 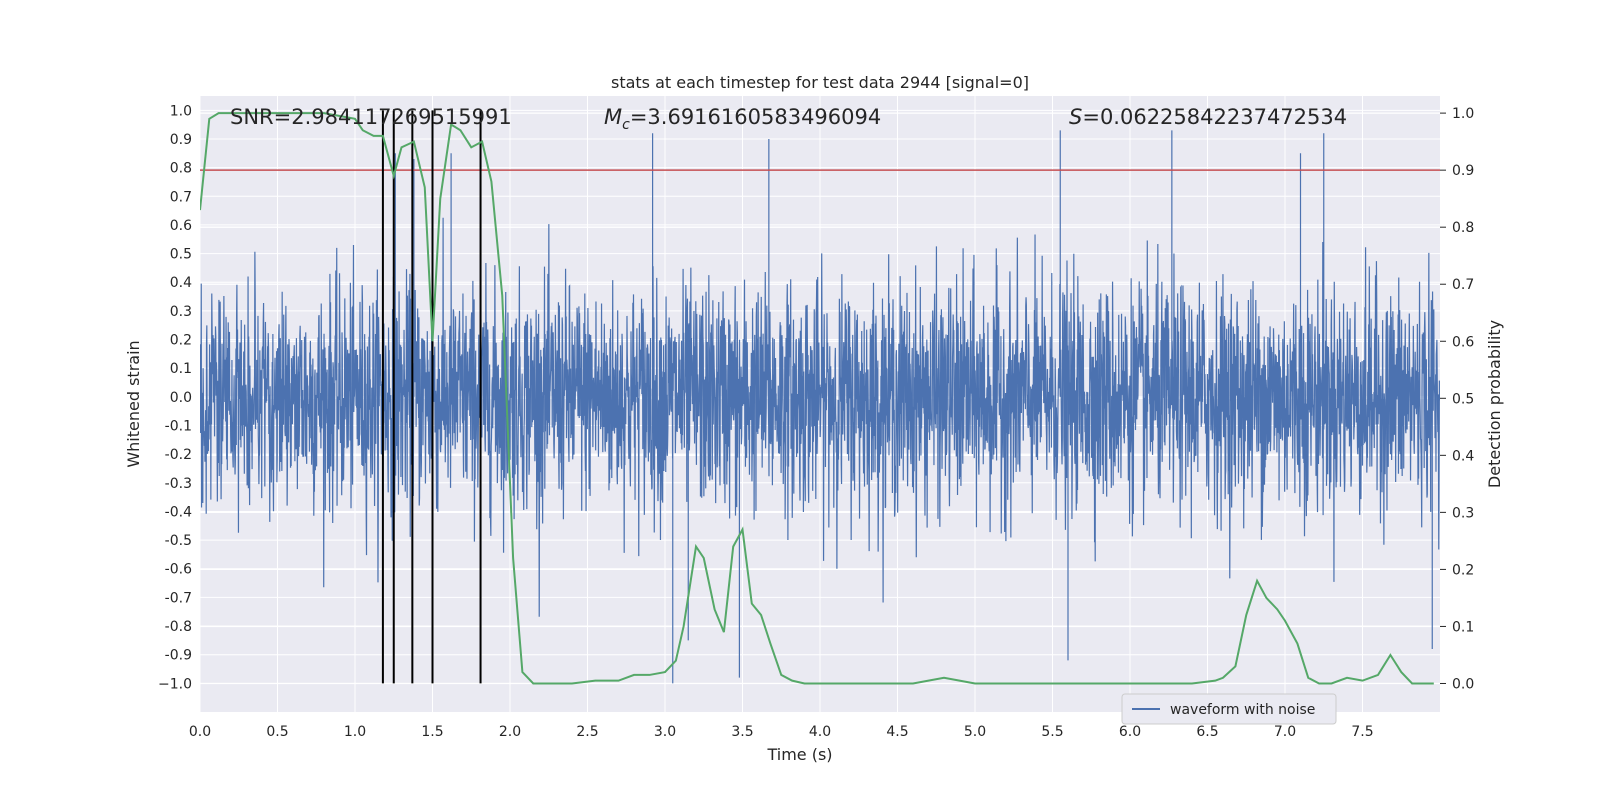 I want to click on right-y-tick-label: 0.1, so click(x=1463, y=627).